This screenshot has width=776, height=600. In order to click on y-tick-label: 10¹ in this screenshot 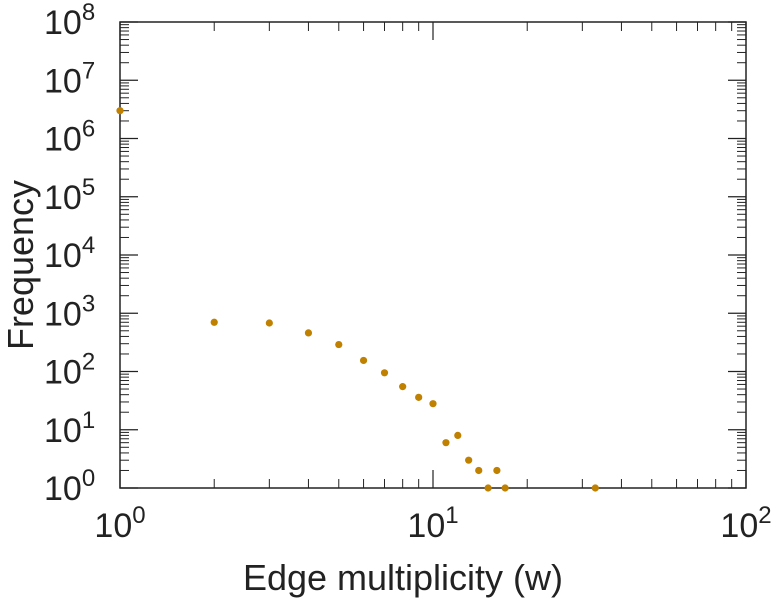, I will do `click(69, 428)`.